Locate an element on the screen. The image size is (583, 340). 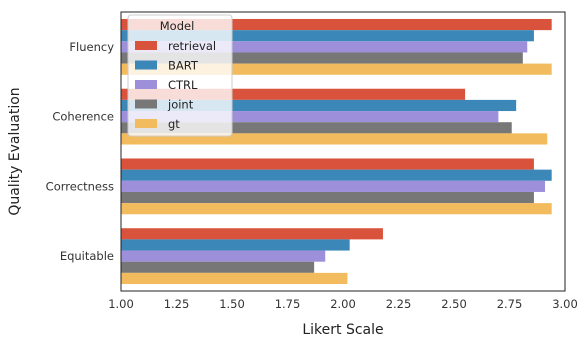
legend-swatch-gt is located at coordinates (146, 123).